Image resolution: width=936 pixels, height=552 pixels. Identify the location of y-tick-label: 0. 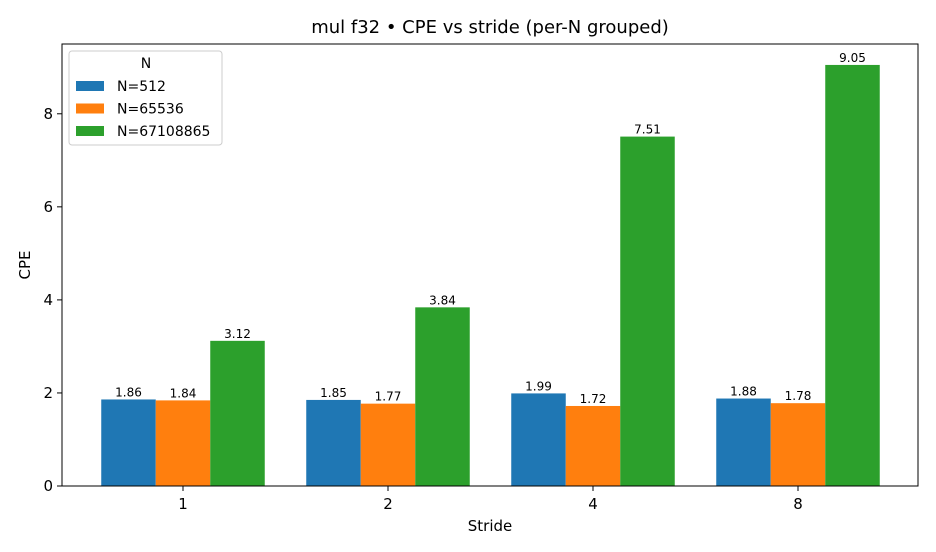
(48, 486).